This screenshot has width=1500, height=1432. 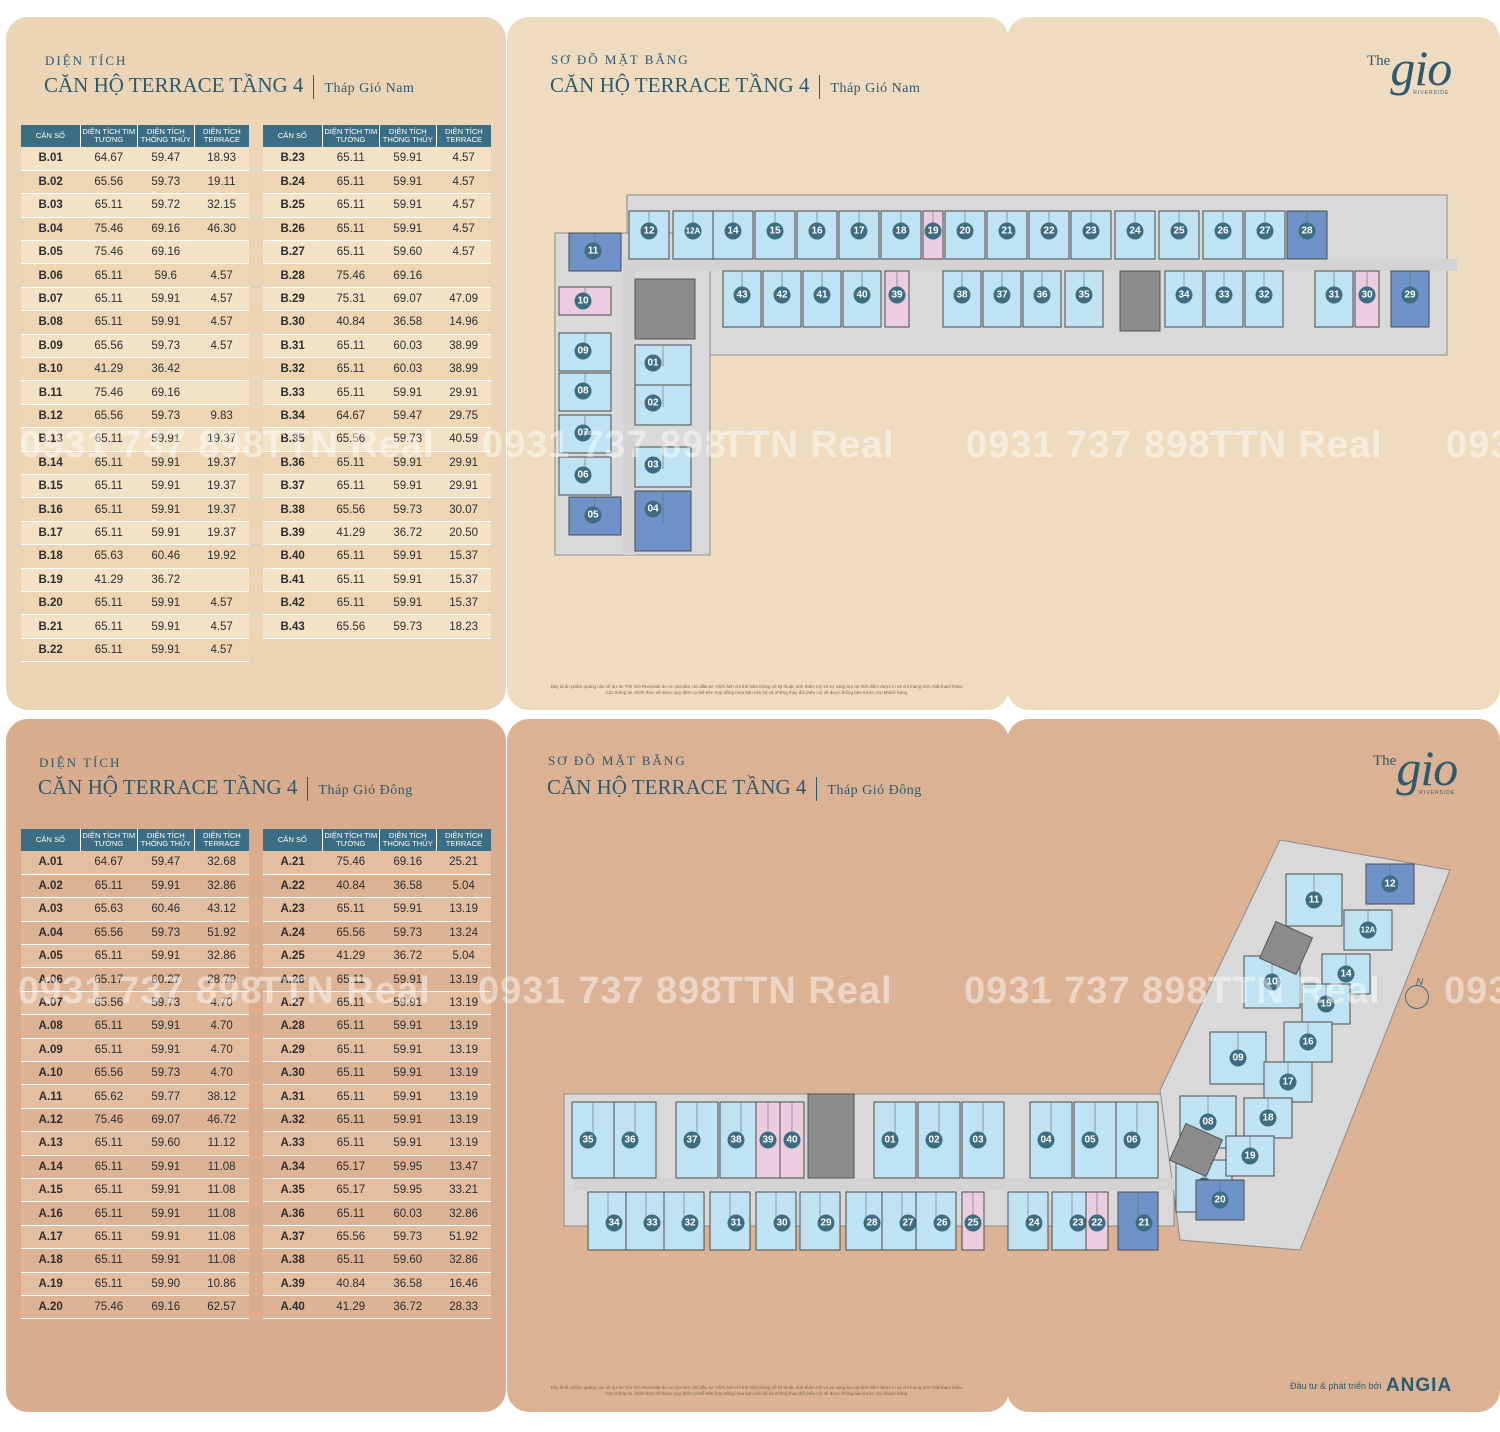 What do you see at coordinates (221, 252) in the screenshot?
I see `area-value-cell` at bounding box center [221, 252].